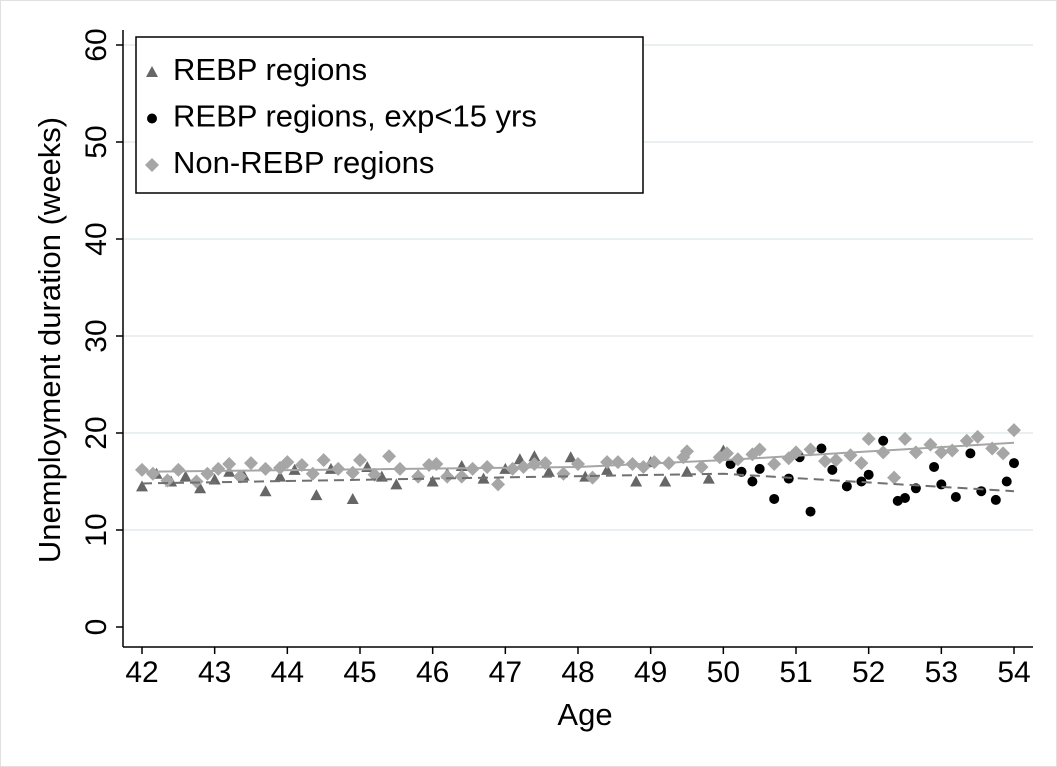 The height and width of the screenshot is (767, 1057). Describe the element at coordinates (96, 432) in the screenshot. I see `y-tick-label: 20` at that location.